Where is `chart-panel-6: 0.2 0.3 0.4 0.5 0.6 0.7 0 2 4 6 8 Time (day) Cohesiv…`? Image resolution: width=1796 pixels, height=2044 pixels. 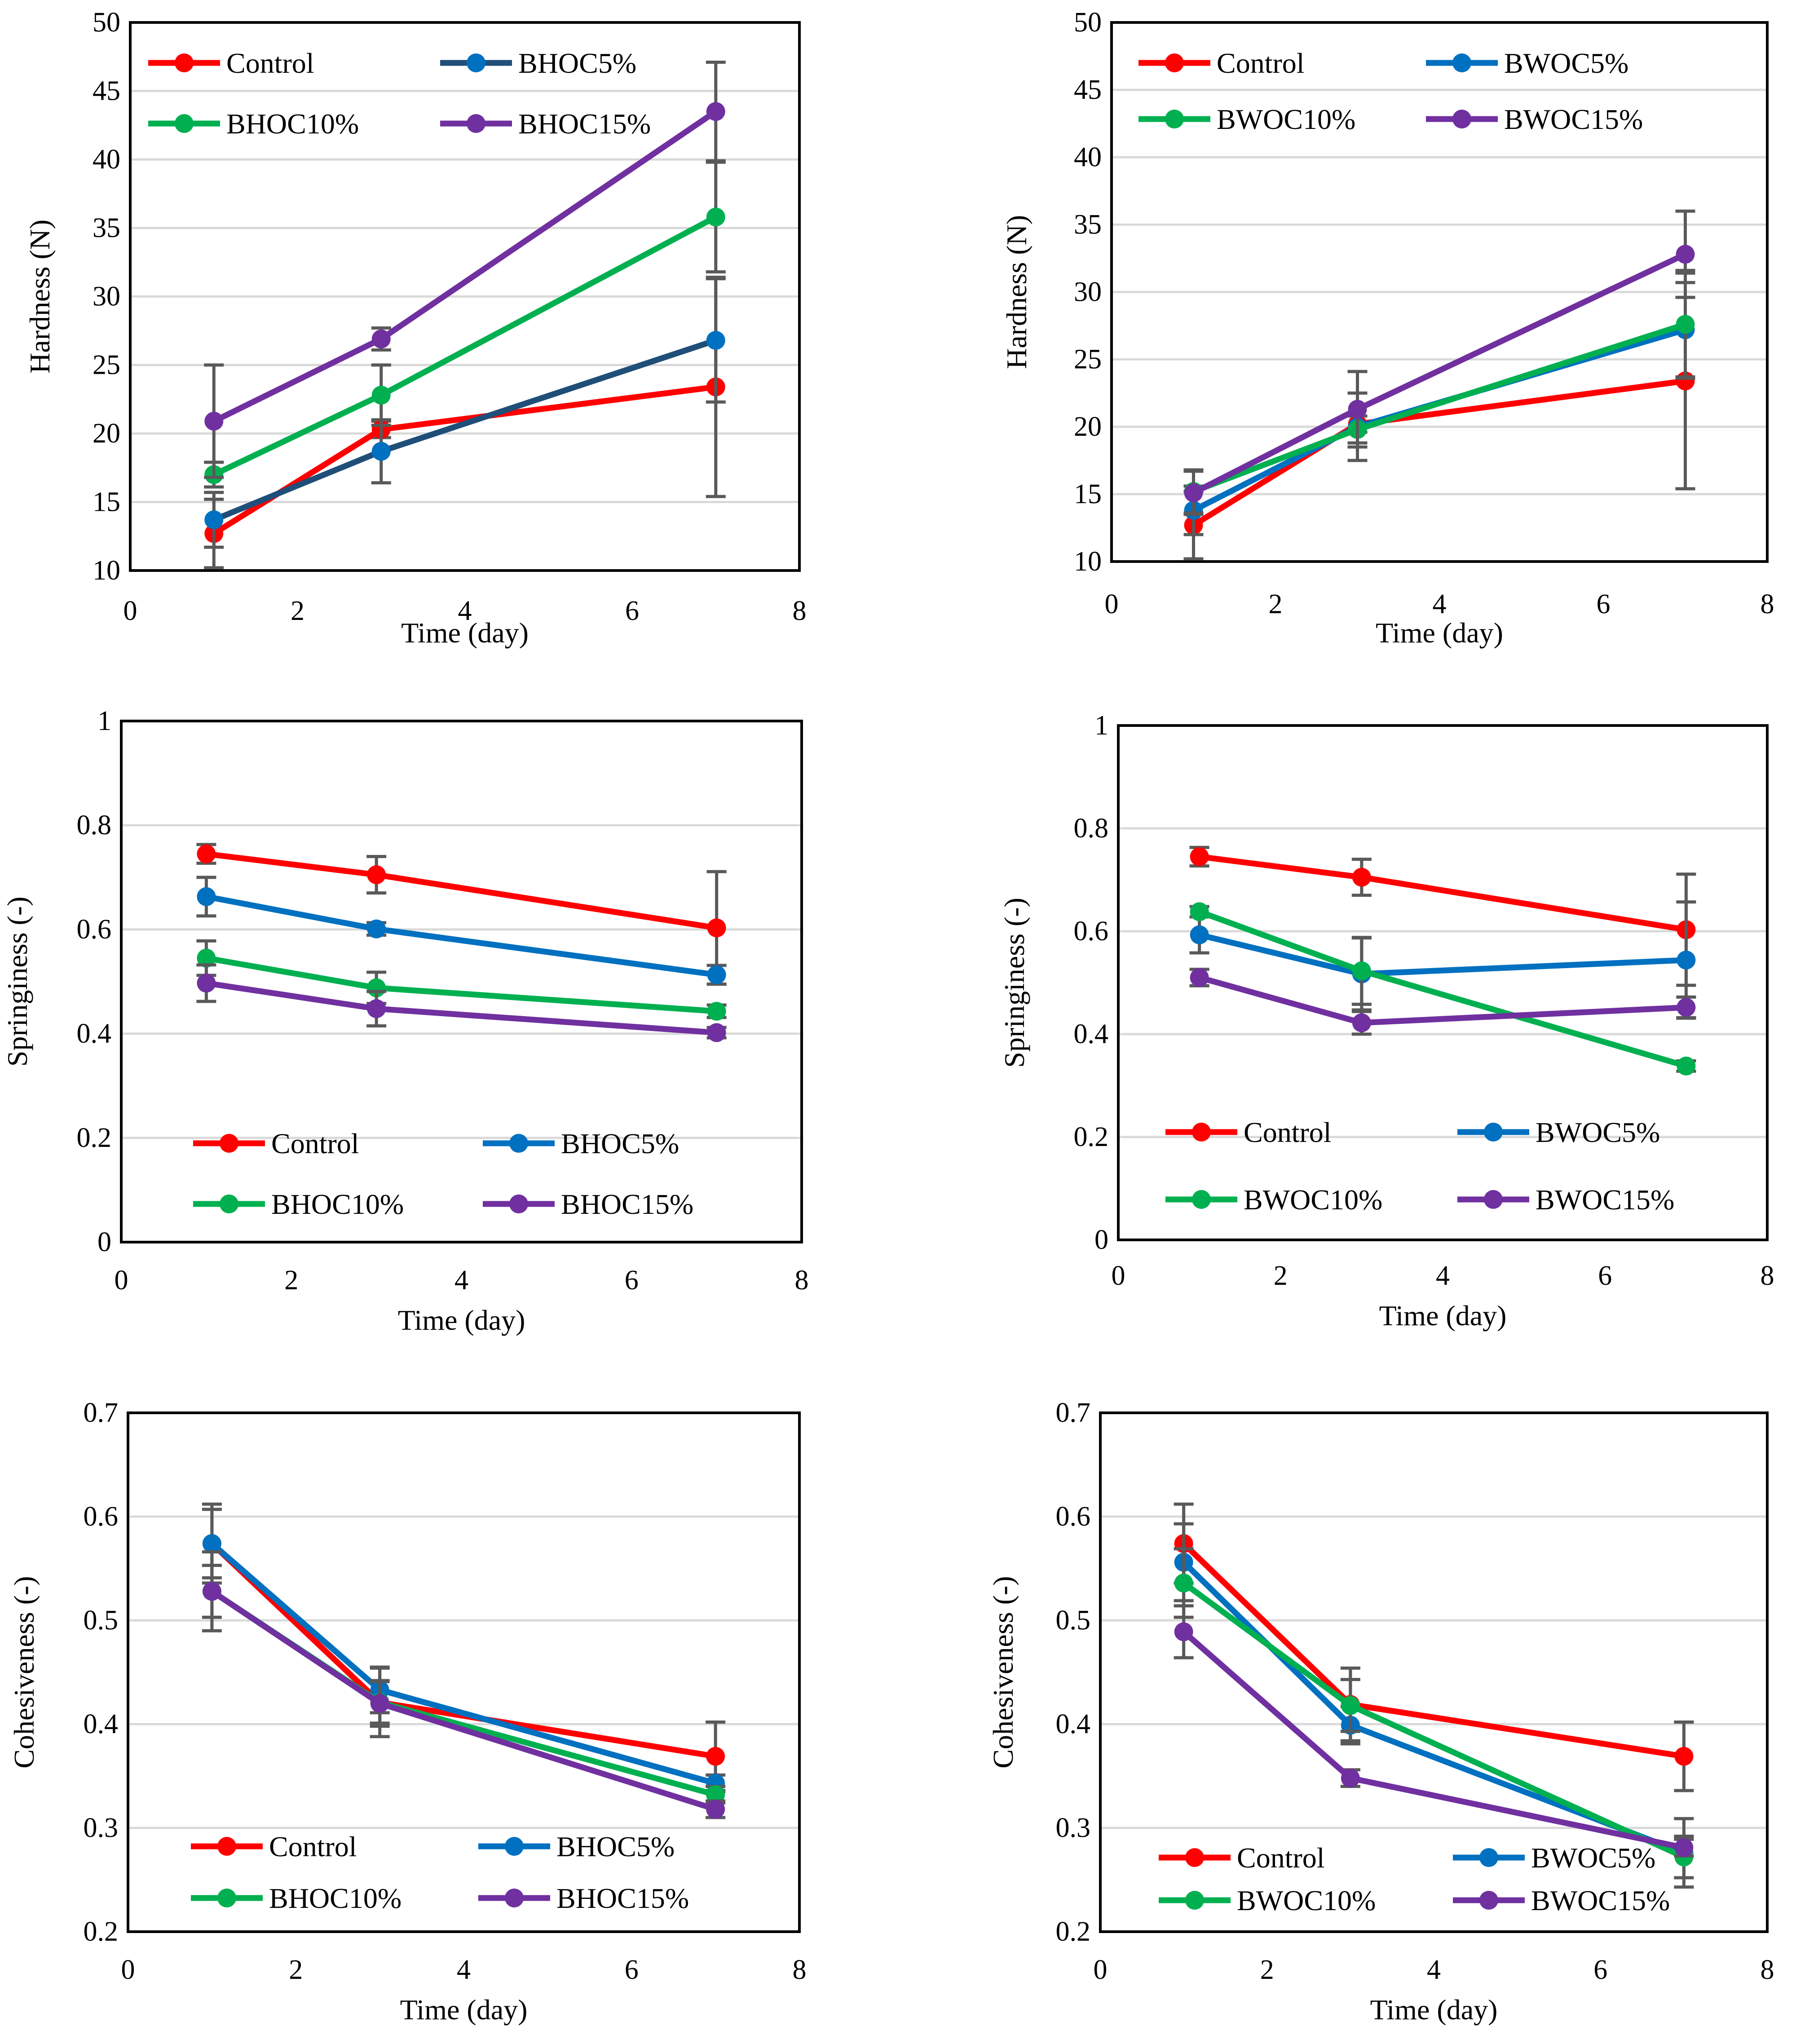
chart-panel-6: 0.2 0.3 0.4 0.5 0.6 0.7 0 2 4 6 8 Time (day) Cohesiv… is located at coordinates (1380, 1712).